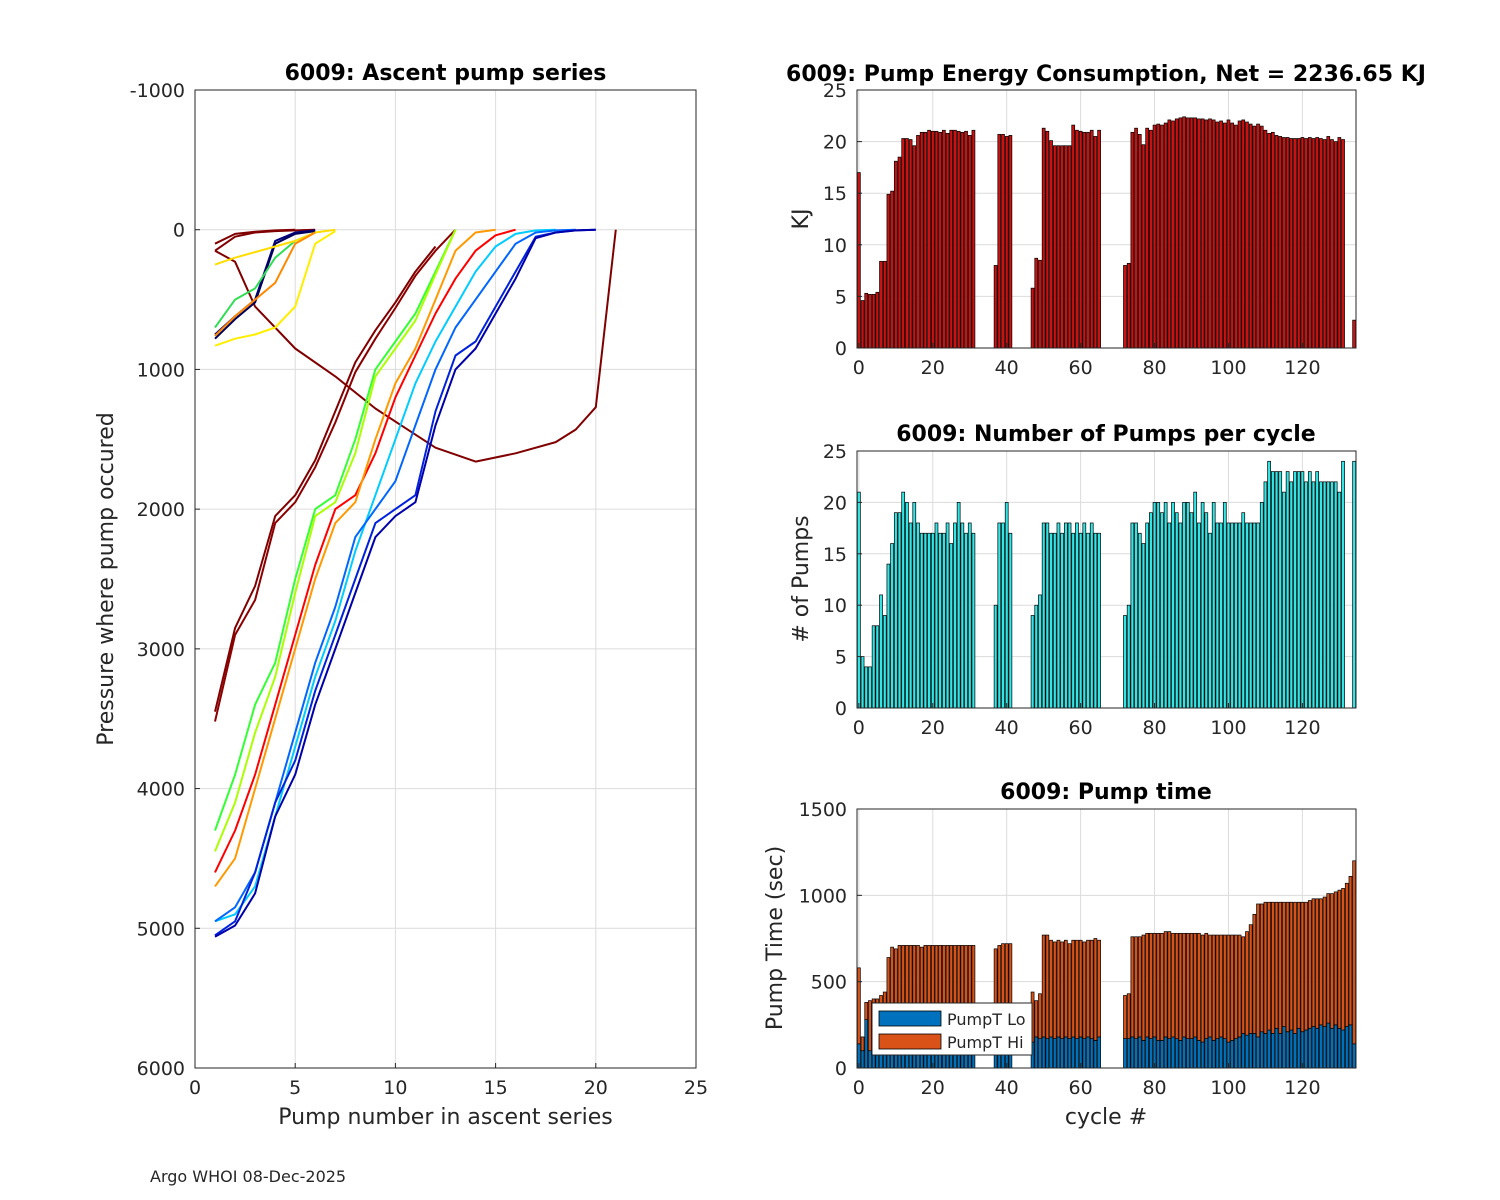  Describe the element at coordinates (829, 983) in the screenshot. I see `y-tick-label: 500` at that location.